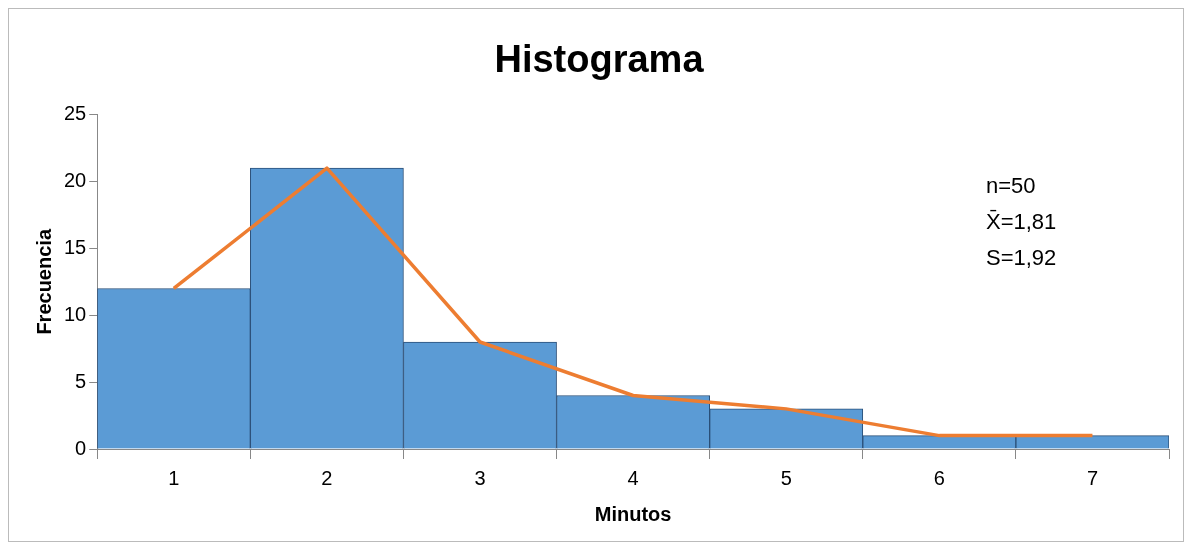 The image size is (1196, 554). Describe the element at coordinates (1021, 221) in the screenshot. I see `annotation: X̄=1,81` at that location.